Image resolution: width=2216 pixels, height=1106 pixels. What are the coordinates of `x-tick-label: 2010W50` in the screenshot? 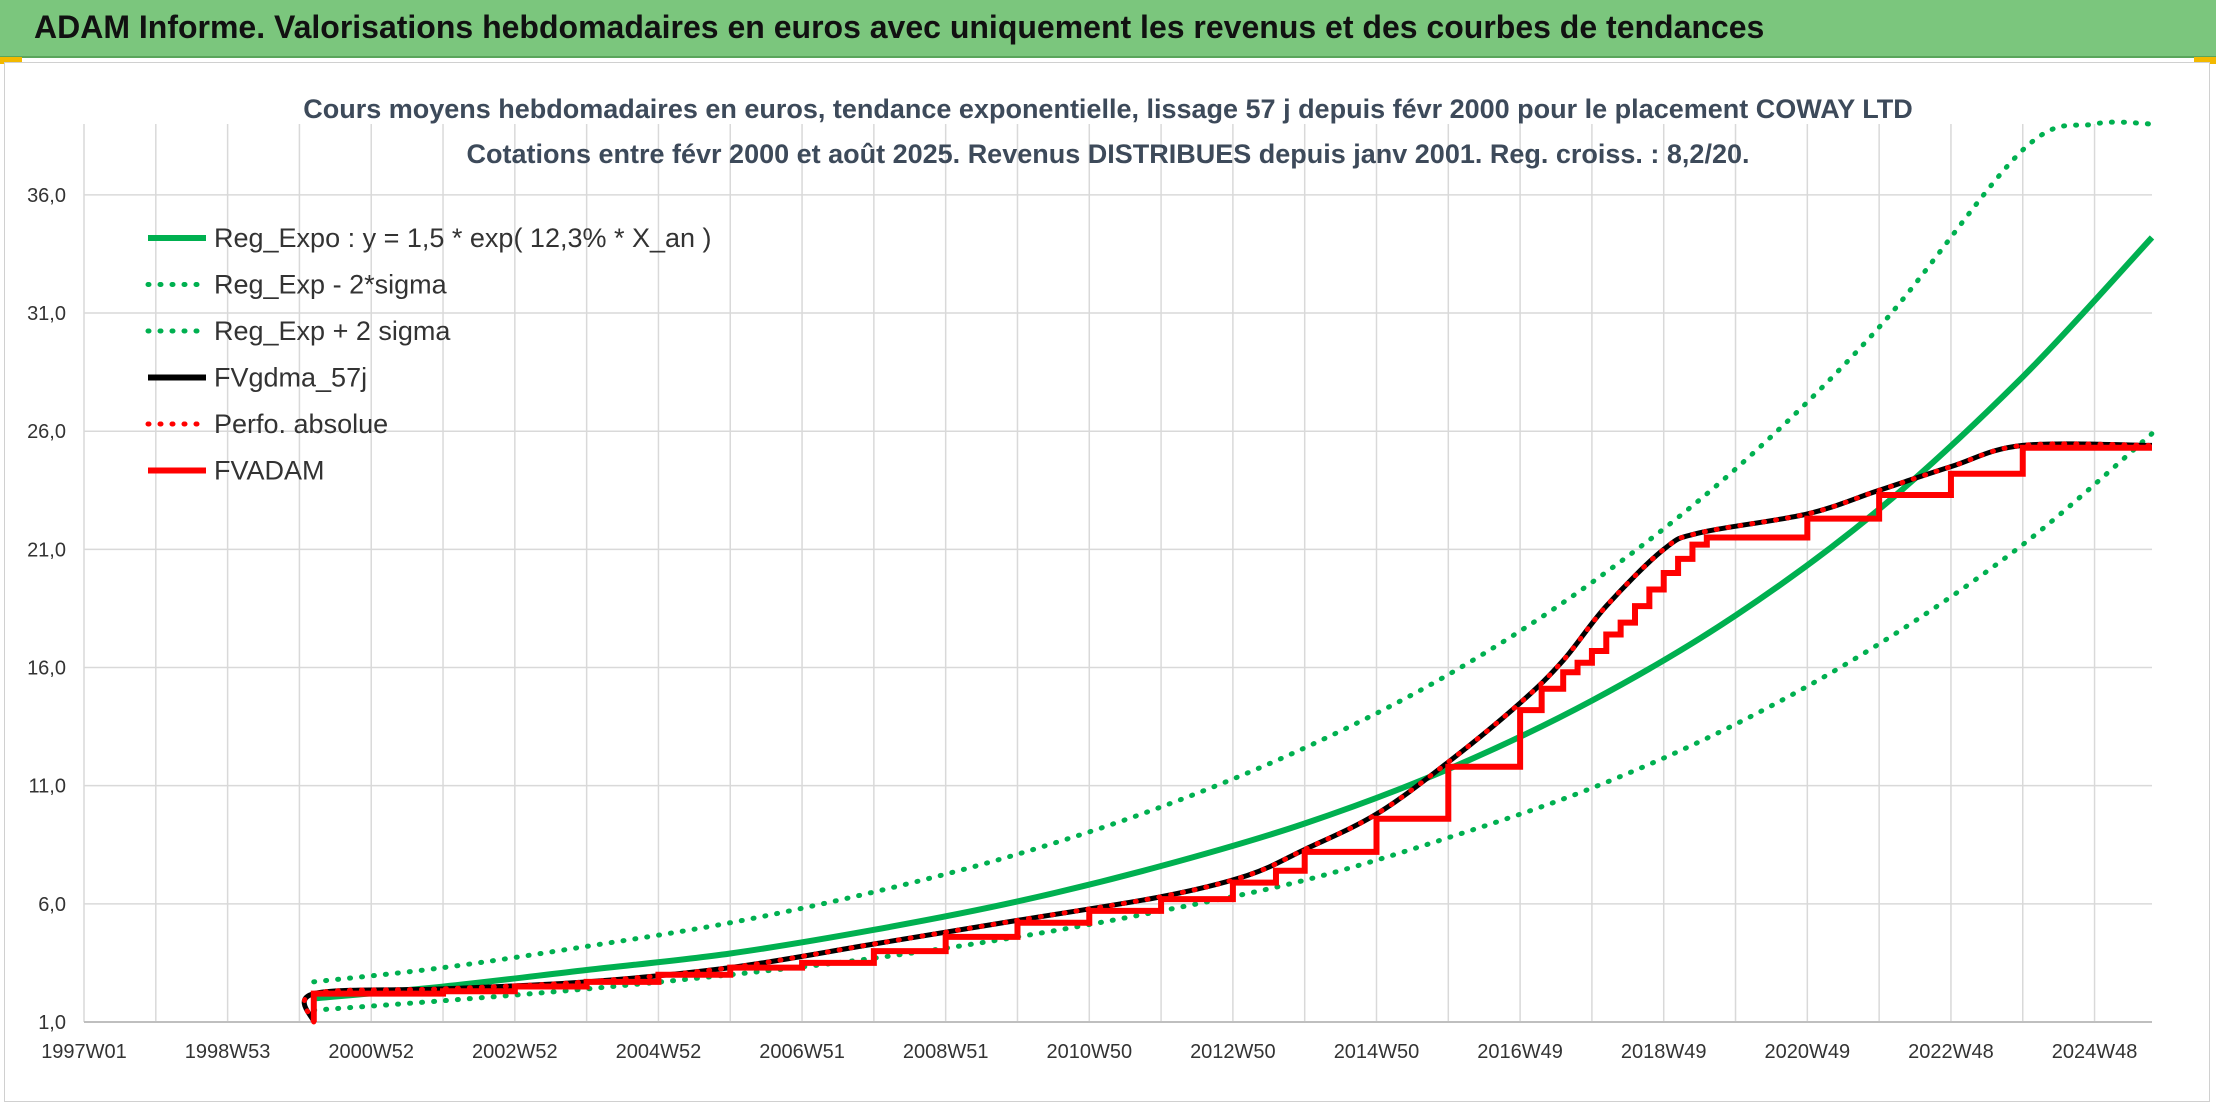 It's located at (1089, 1052).